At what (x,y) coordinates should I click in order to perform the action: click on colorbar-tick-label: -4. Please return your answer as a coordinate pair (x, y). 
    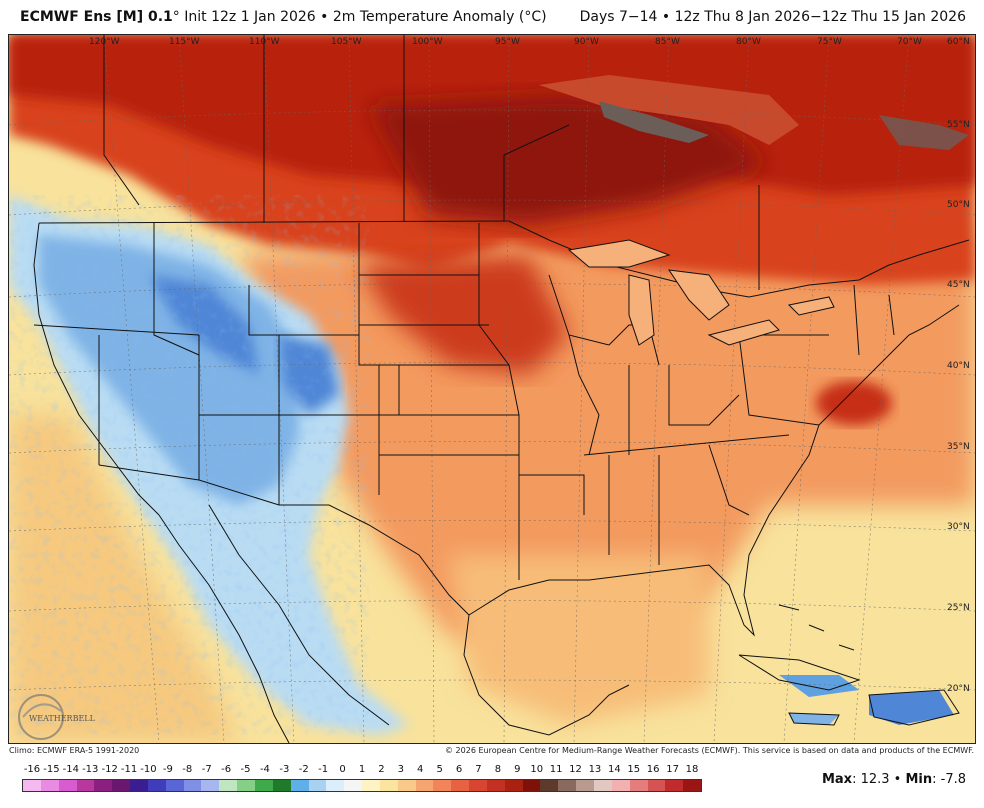
    Looking at the image, I should click on (264, 769).